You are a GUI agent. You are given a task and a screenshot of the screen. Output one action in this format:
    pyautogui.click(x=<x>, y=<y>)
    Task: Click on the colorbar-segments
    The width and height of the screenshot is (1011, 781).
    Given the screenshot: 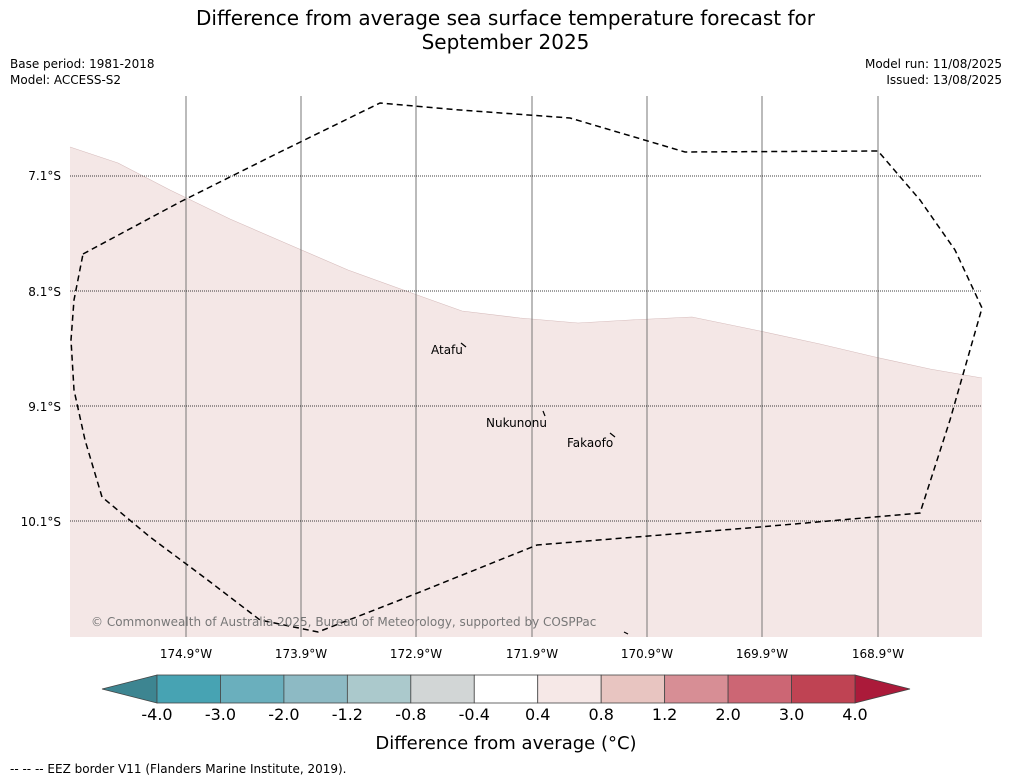 What is the action you would take?
    pyautogui.click(x=506, y=689)
    